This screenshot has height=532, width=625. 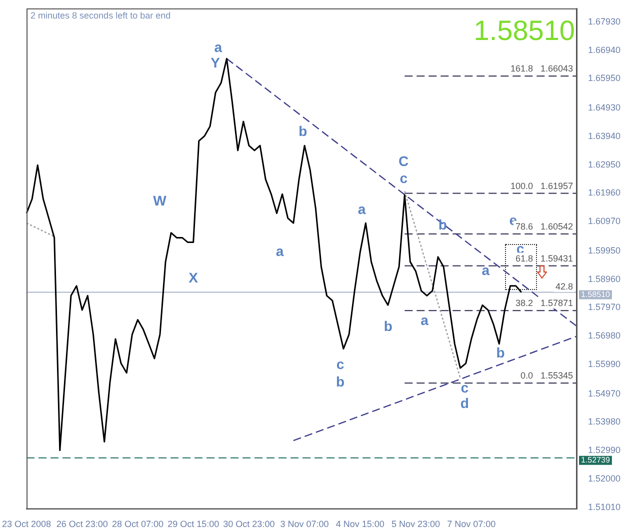 I want to click on annotation: 0.0 1.55345, so click(x=546, y=375).